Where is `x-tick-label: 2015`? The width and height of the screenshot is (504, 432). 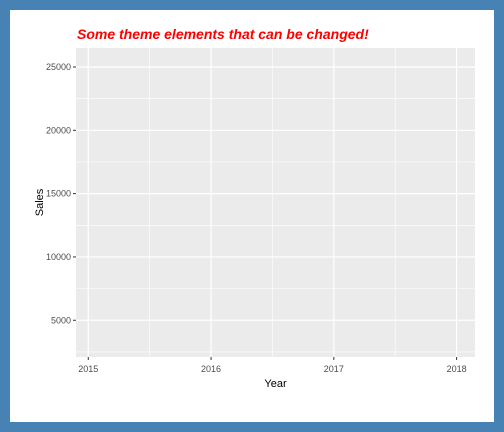
x-tick-label: 2015 is located at coordinates (88, 369).